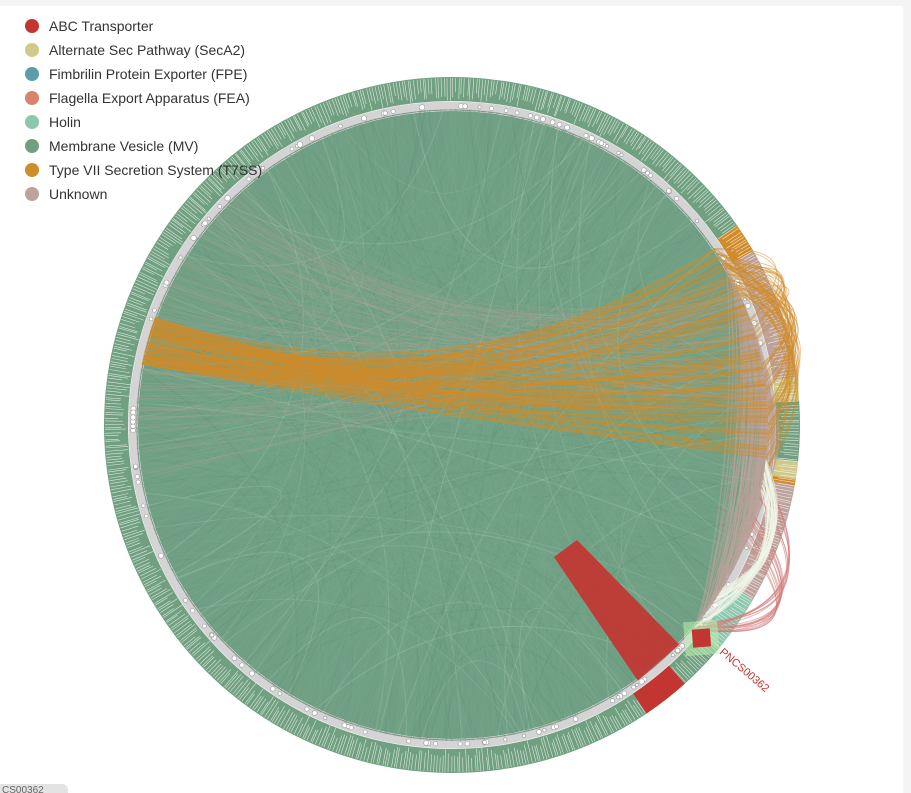 Image resolution: width=911 pixels, height=793 pixels. I want to click on legend-item-abc-transporter: ABC Transporter, so click(142, 26).